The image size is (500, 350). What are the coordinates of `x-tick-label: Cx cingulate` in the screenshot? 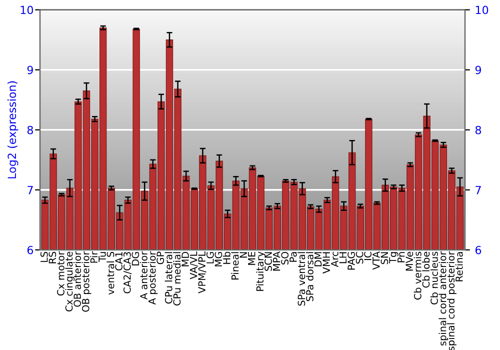 It's located at (70, 282).